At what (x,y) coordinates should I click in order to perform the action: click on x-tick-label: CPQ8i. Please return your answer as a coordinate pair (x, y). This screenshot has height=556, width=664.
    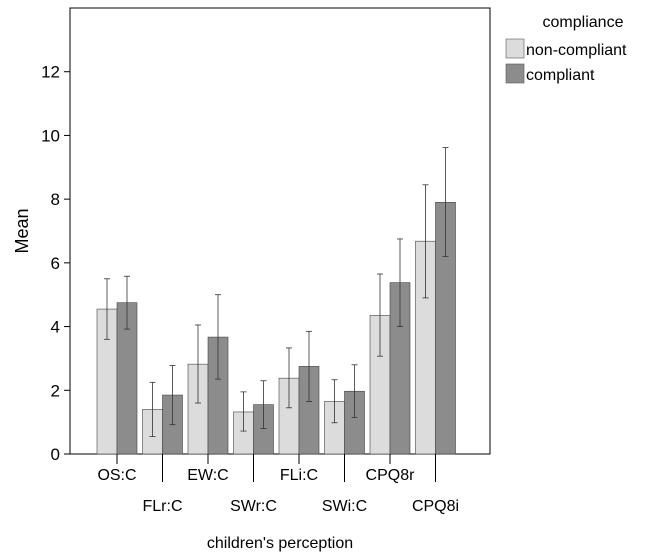
    Looking at the image, I should click on (435, 506).